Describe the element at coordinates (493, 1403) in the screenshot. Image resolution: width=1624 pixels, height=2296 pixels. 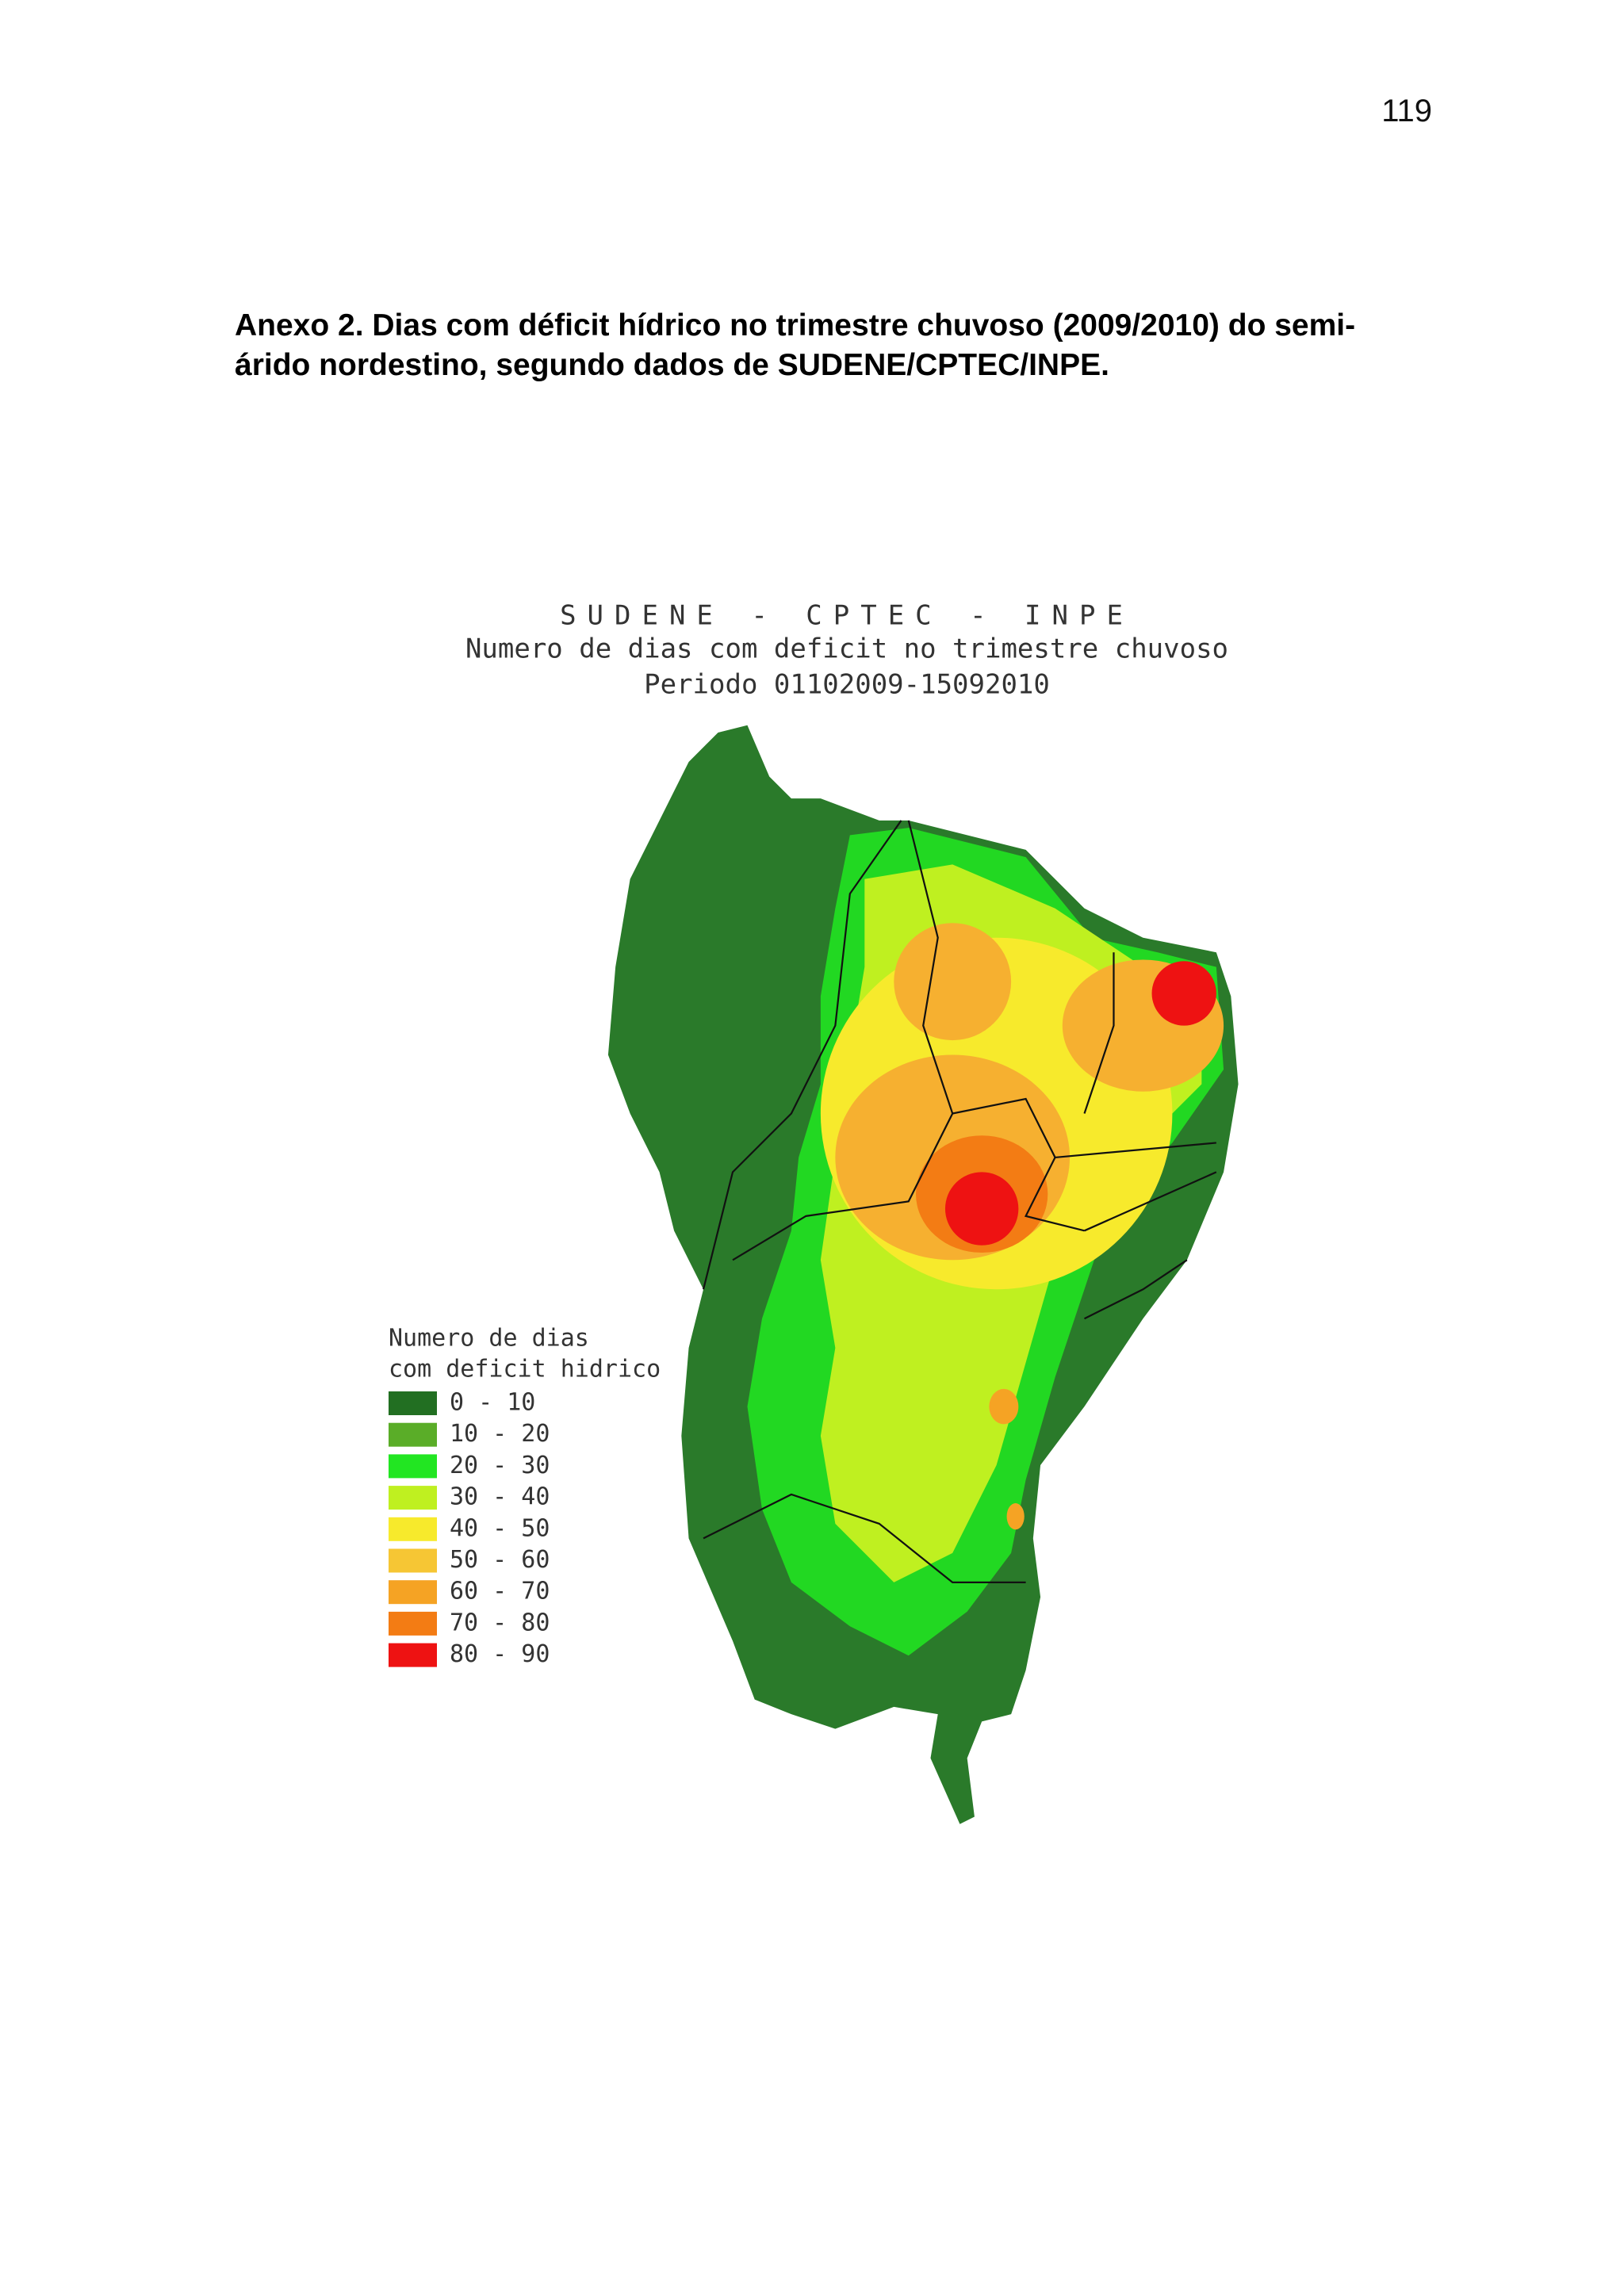
I see `legend-label: 0 - 10` at that location.